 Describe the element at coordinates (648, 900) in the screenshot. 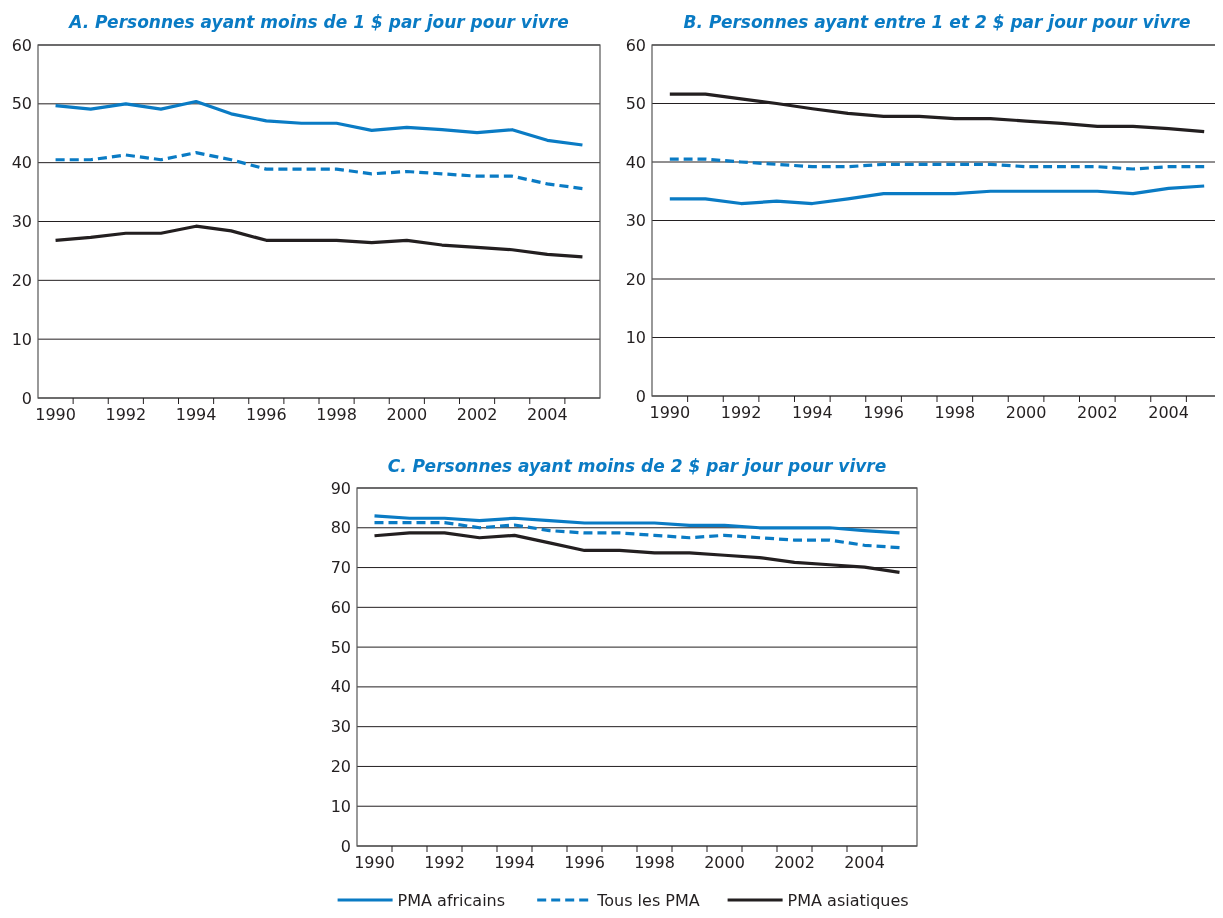

I see `legend-label: Tous les PMA` at that location.